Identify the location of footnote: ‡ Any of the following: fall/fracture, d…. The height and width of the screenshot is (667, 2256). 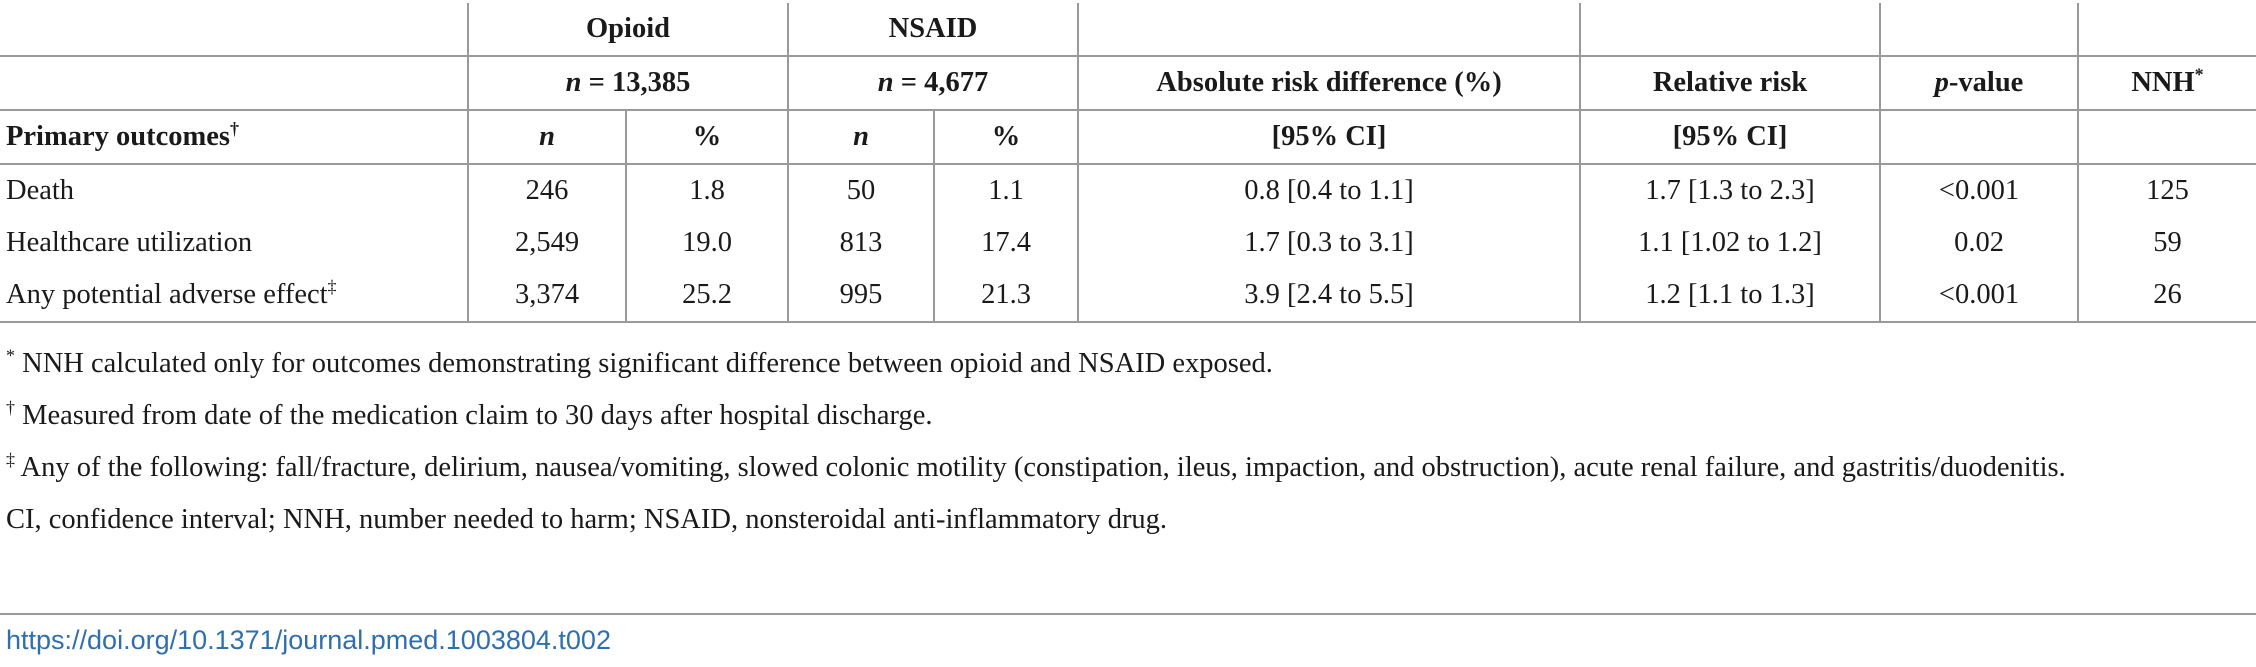
(1036, 466).